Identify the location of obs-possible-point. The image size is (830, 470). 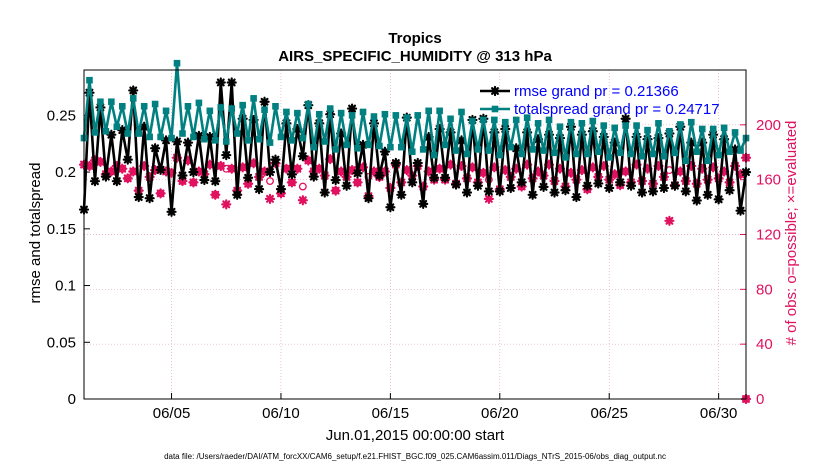
(302, 186).